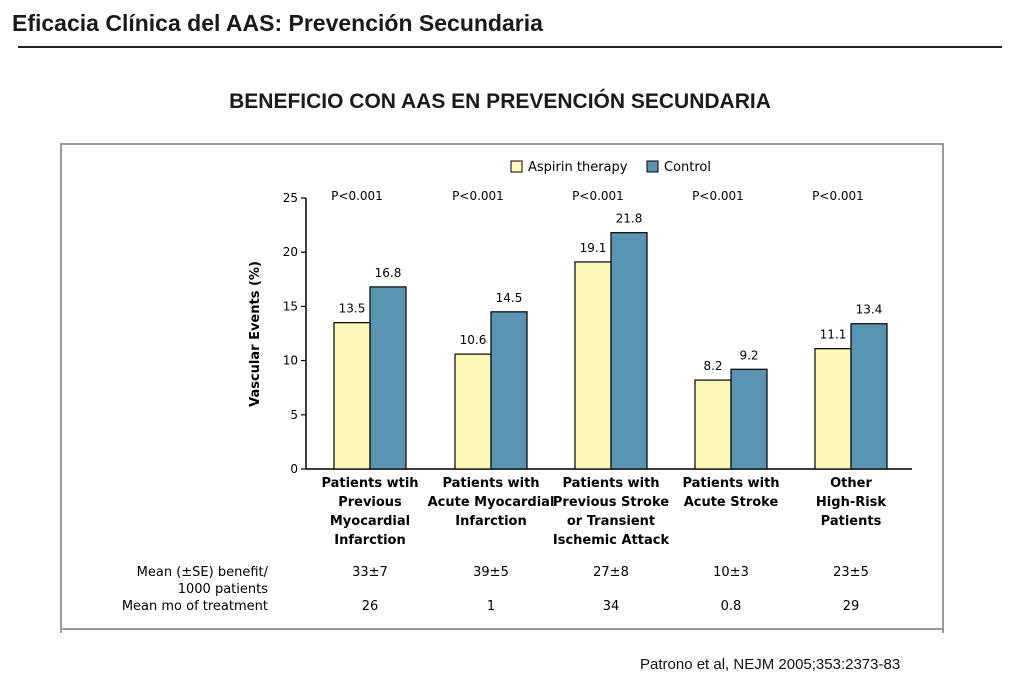 This screenshot has height=683, width=1024. I want to click on legend-label: Control, so click(687, 167).